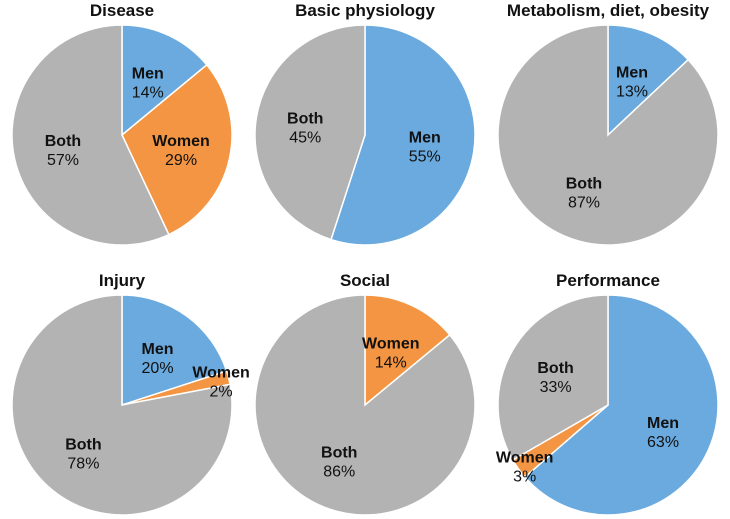 Image resolution: width=730 pixels, height=519 pixels. Describe the element at coordinates (83, 464) in the screenshot. I see `slice-value-label: 78%` at that location.